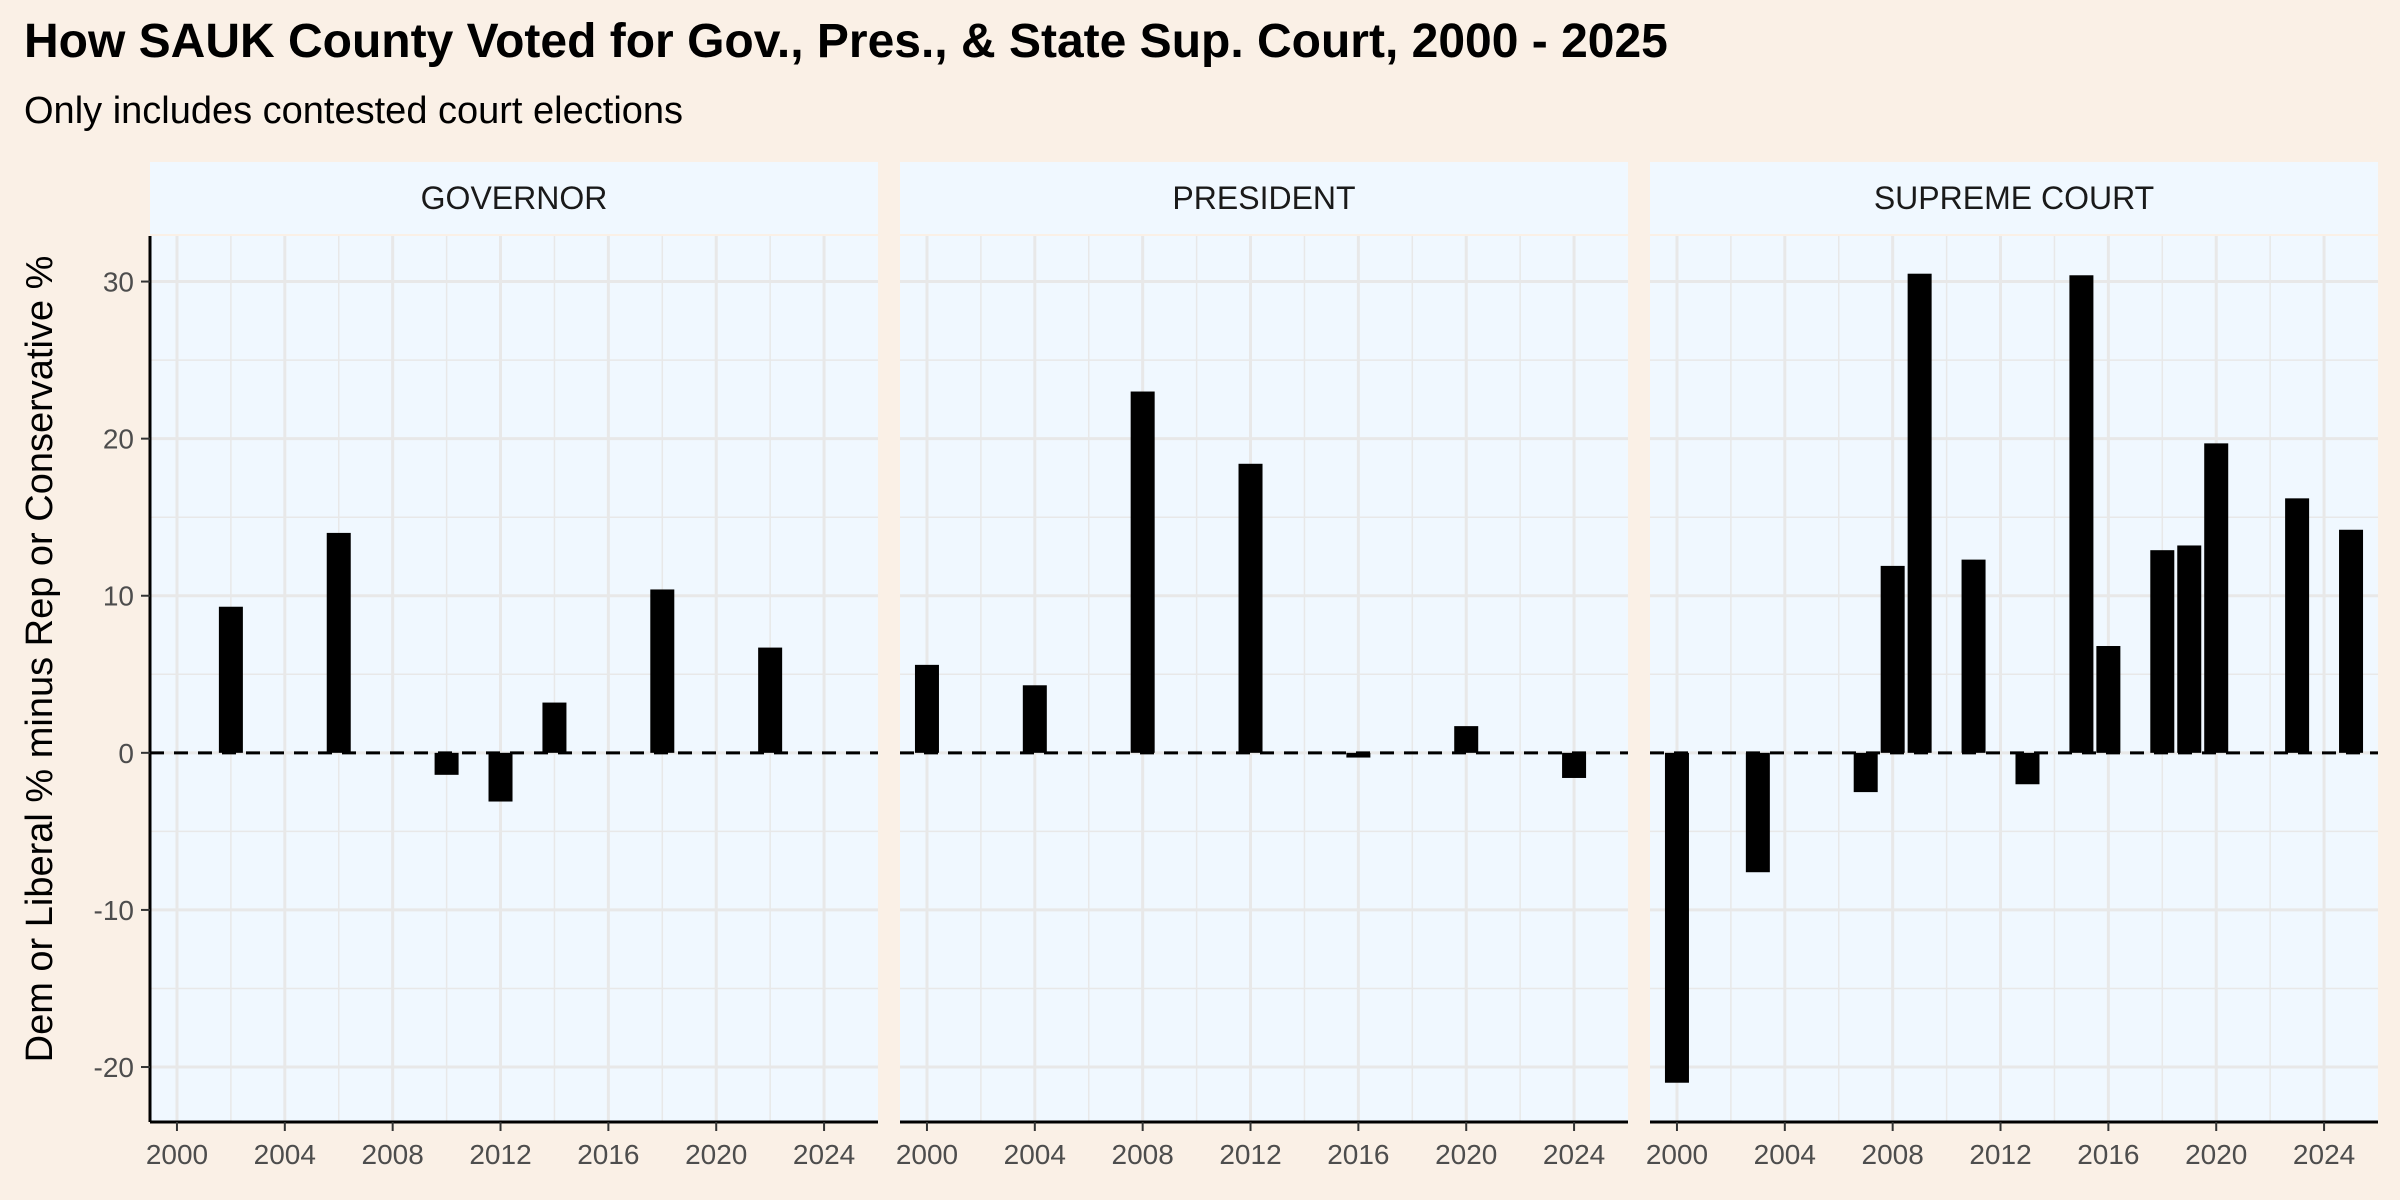 This screenshot has height=1200, width=2400. I want to click on facet-strip-label: GOVERNOR, so click(514, 198).